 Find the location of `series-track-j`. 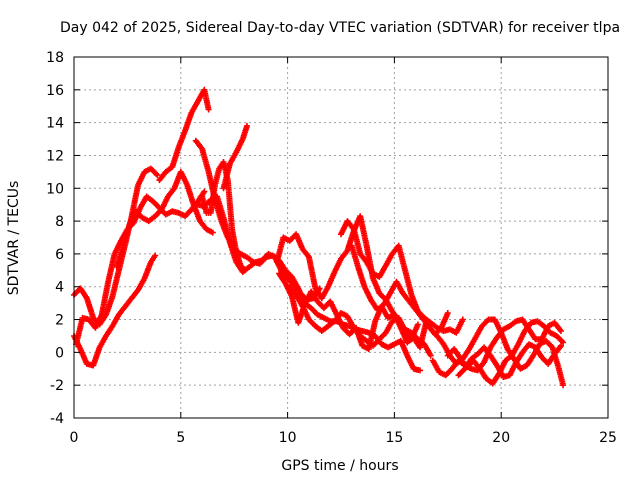

series-track-j is located at coordinates (353, 286).